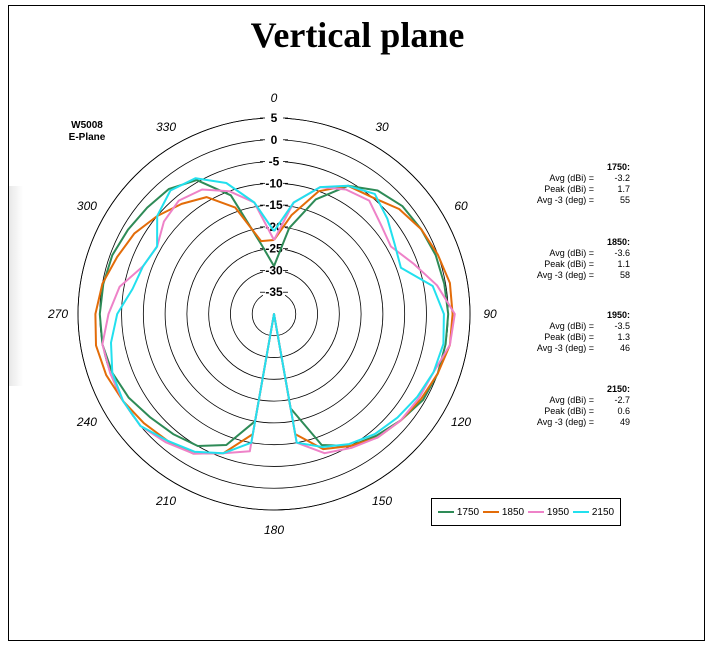 Image resolution: width=715 pixels, height=646 pixels. What do you see at coordinates (618, 242) in the screenshot?
I see `stats-freq: 1850:` at bounding box center [618, 242].